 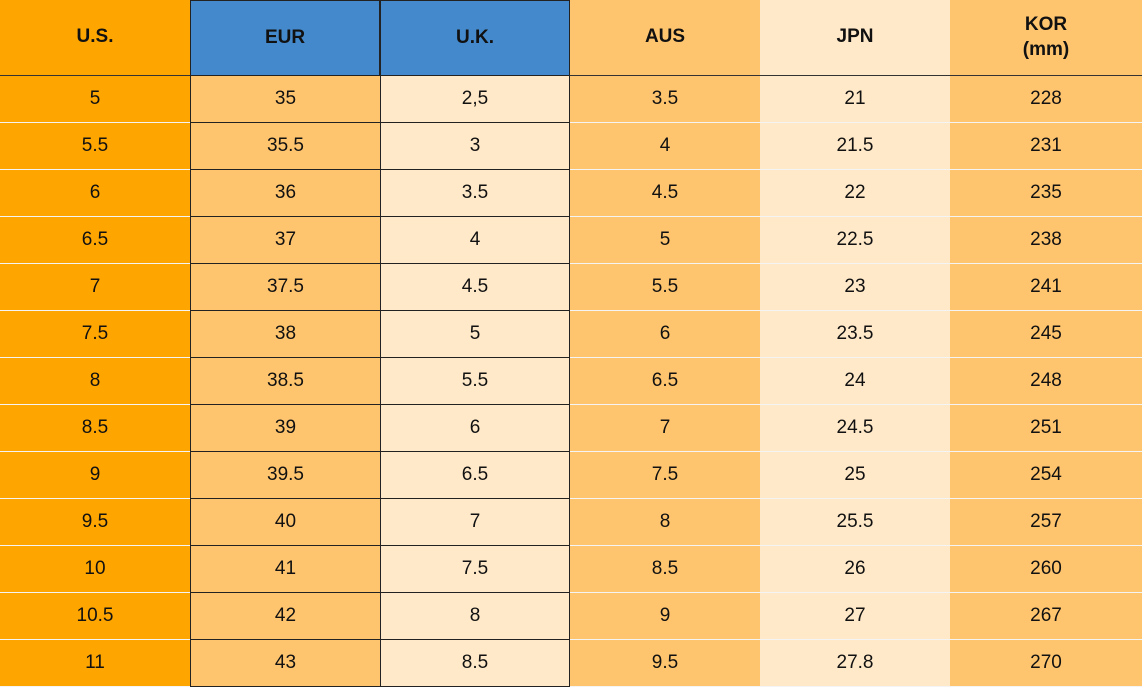 I want to click on table-cell: 3, so click(x=475, y=146).